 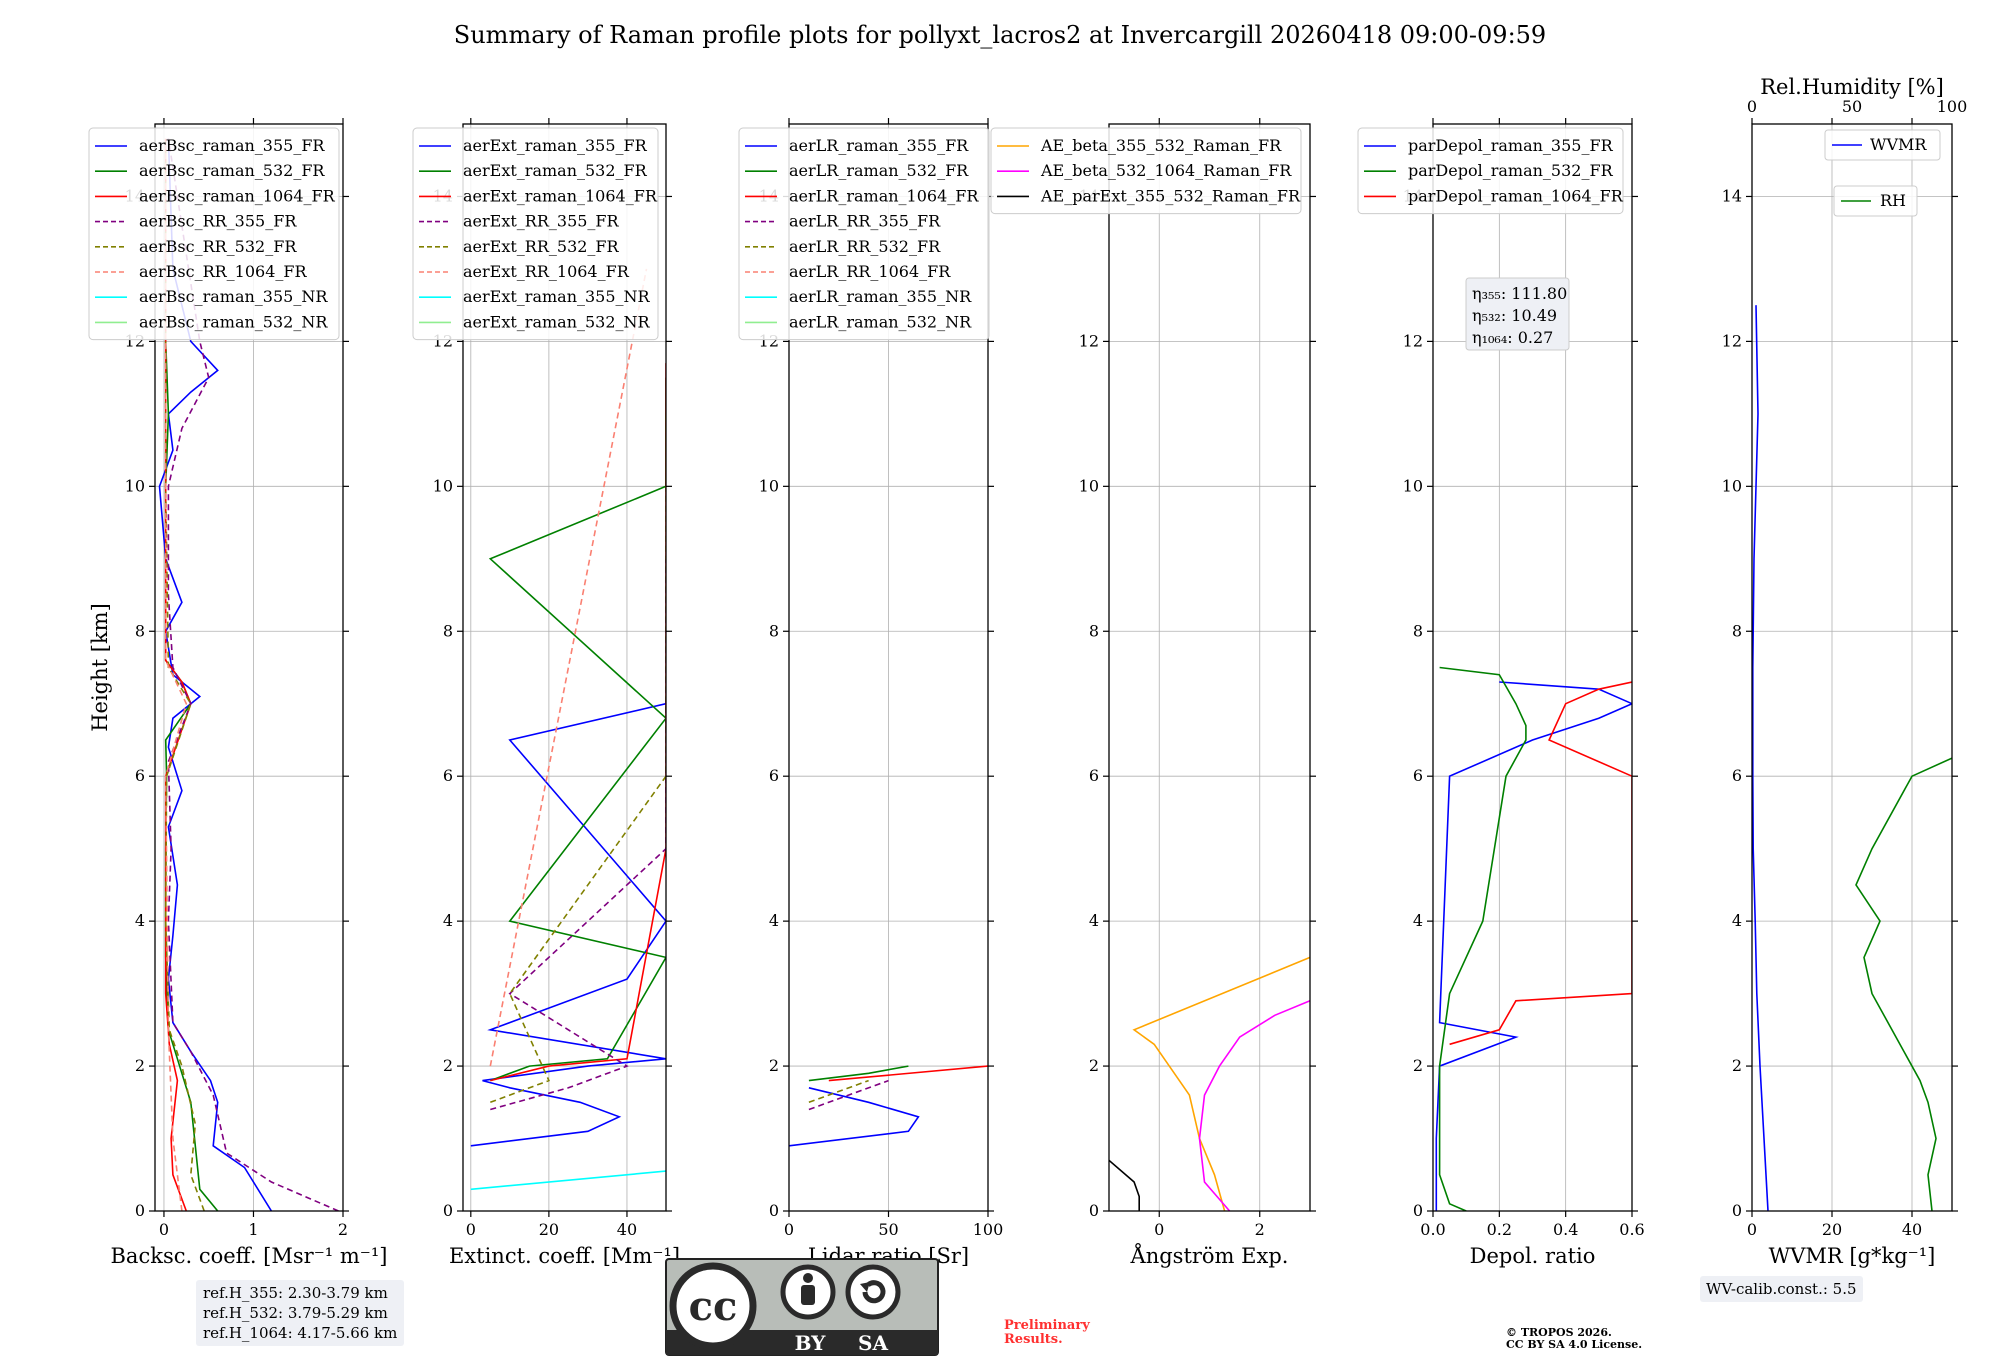 What do you see at coordinates (232, 145) in the screenshot?
I see `legend-label: aerBsc_raman_355_FR` at bounding box center [232, 145].